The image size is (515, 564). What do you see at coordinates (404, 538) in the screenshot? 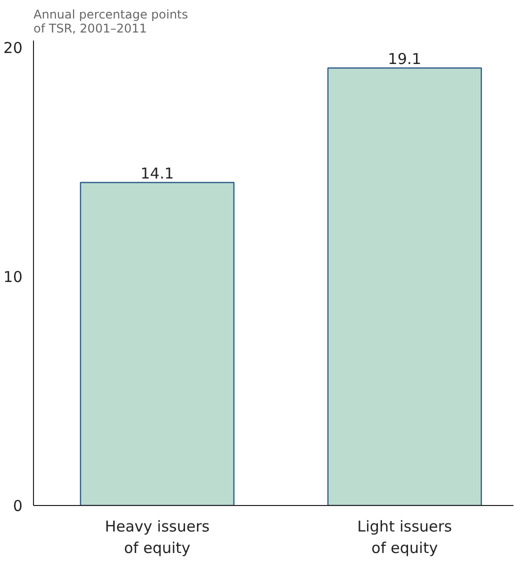
I see `x-tick-label: Light issuers of equity` at bounding box center [404, 538].